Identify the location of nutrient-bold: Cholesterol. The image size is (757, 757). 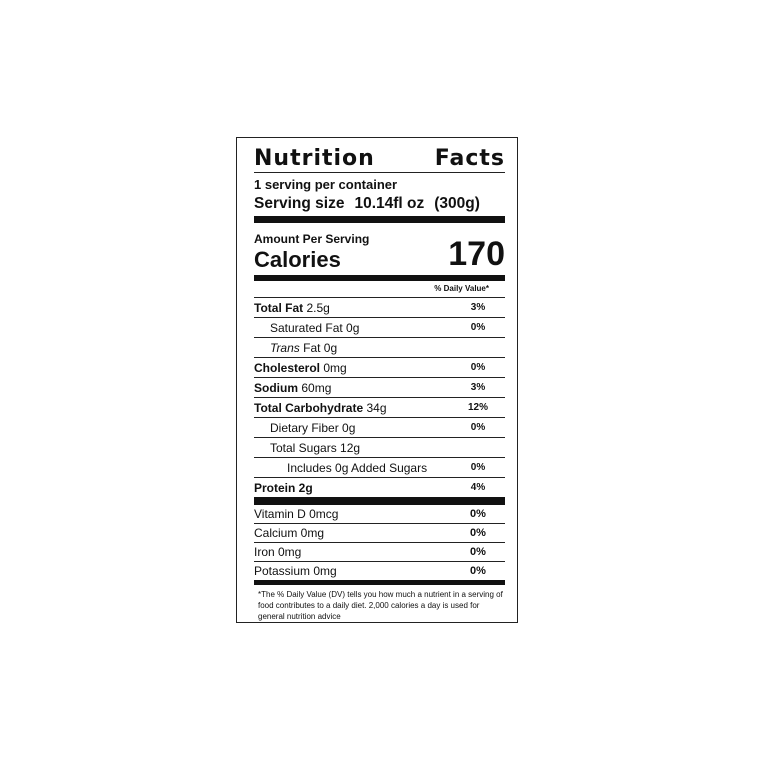
(287, 368).